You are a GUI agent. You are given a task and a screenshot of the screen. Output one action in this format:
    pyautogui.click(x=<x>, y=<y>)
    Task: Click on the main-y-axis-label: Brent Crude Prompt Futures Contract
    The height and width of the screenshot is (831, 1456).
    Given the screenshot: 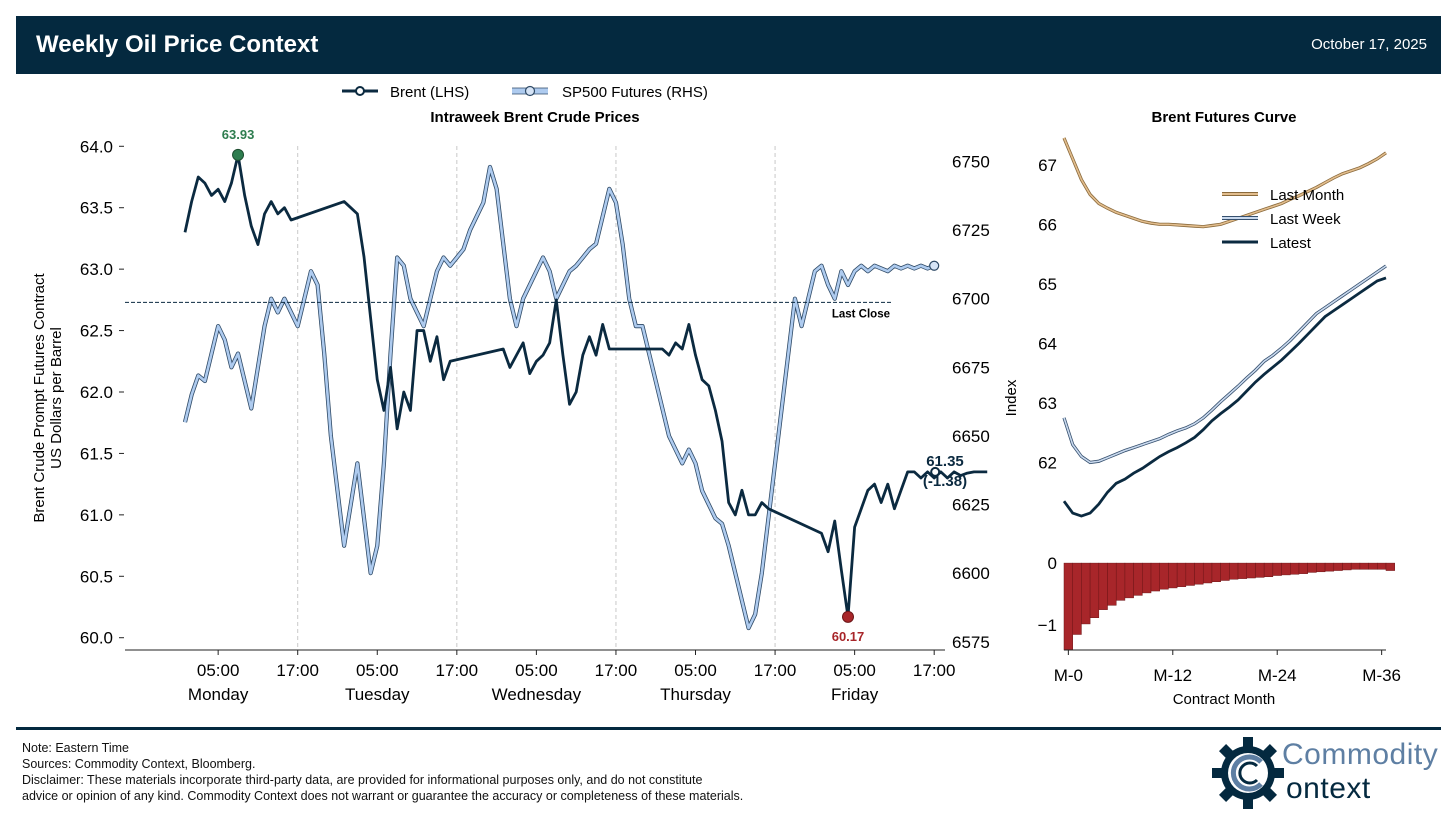 What is the action you would take?
    pyautogui.click(x=39, y=398)
    